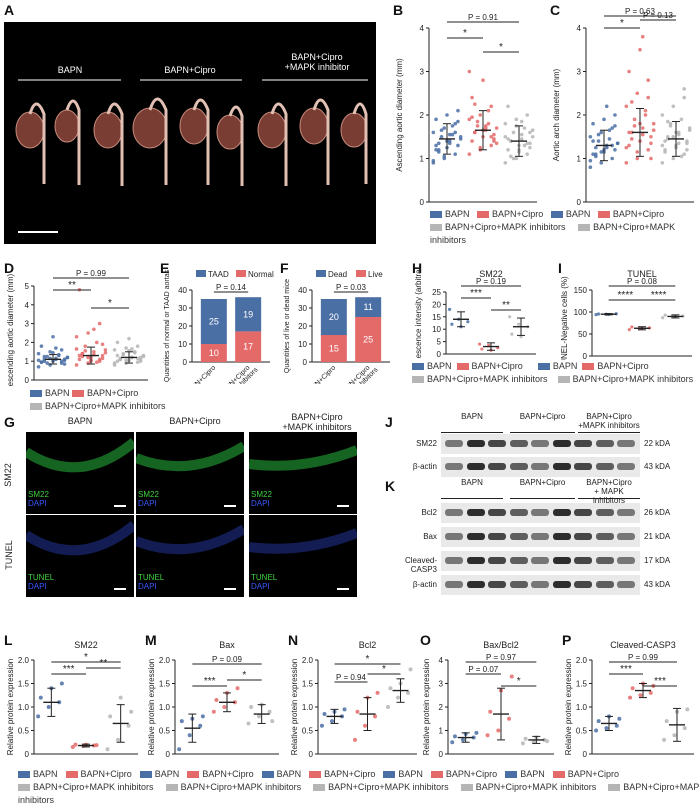  What do you see at coordinates (190, 133) in the screenshot?
I see `aorta-photo` at bounding box center [190, 133].